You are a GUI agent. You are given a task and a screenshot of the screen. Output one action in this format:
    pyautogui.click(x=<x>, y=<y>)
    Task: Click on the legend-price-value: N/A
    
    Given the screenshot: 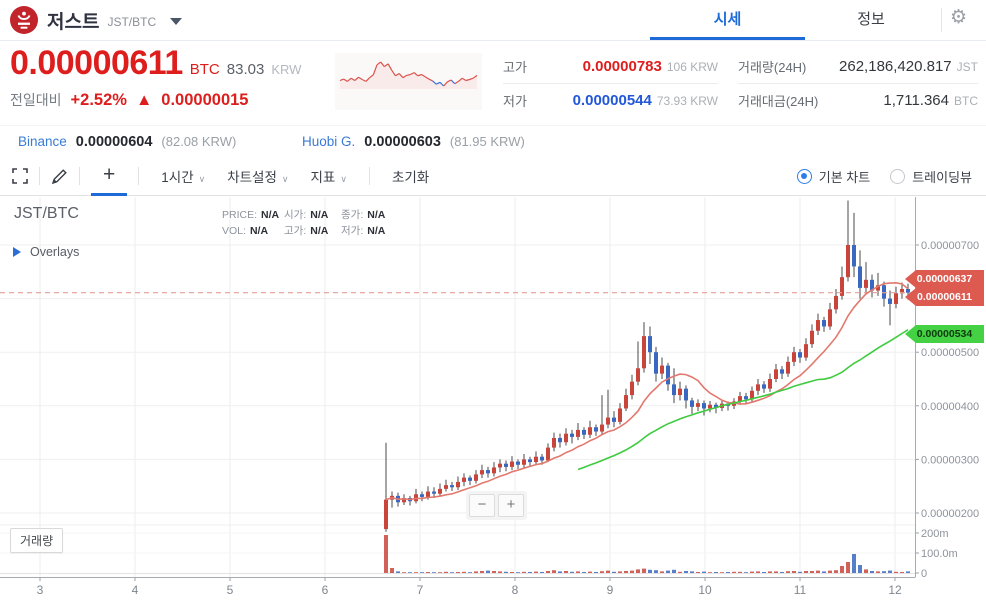 What is the action you would take?
    pyautogui.click(x=270, y=215)
    